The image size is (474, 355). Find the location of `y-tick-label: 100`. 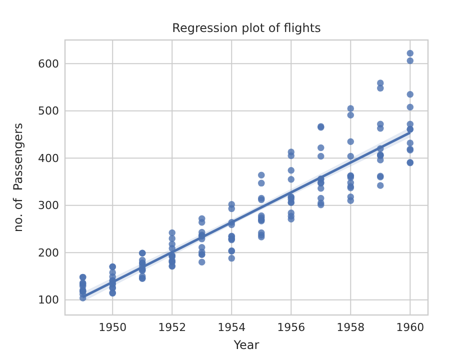

y-tick-label: 100 is located at coordinates (48, 300).